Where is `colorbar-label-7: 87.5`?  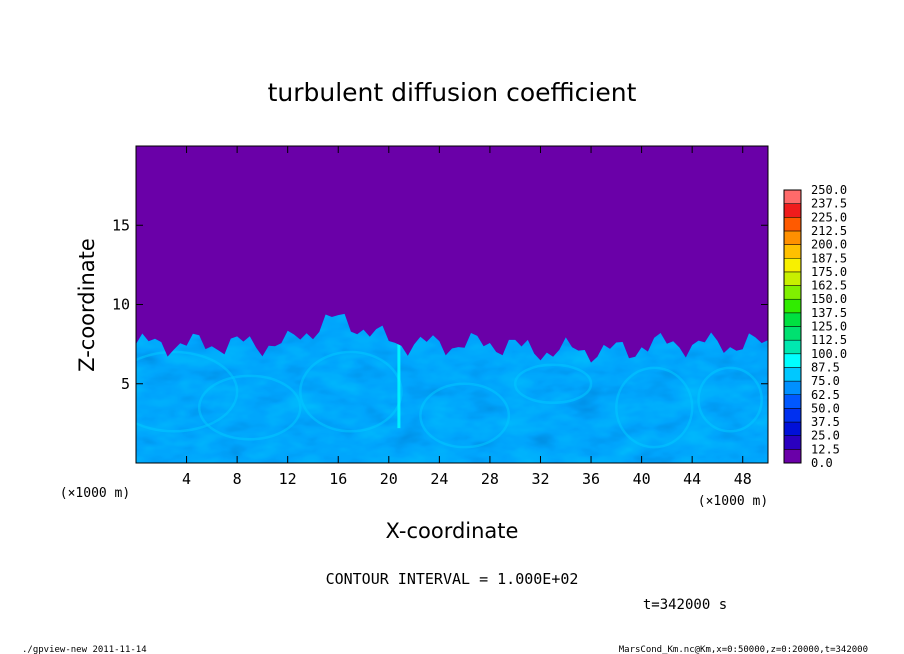
colorbar-label-7: 87.5 is located at coordinates (825, 367).